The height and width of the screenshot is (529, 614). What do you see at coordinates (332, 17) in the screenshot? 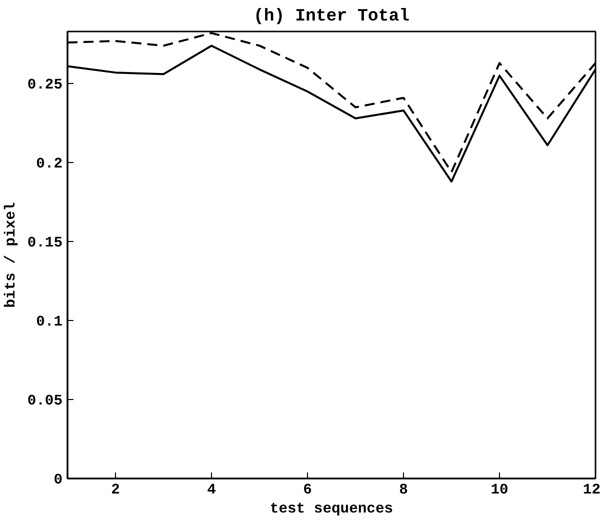
I see `chart-title: (h) Inter Total` at bounding box center [332, 17].